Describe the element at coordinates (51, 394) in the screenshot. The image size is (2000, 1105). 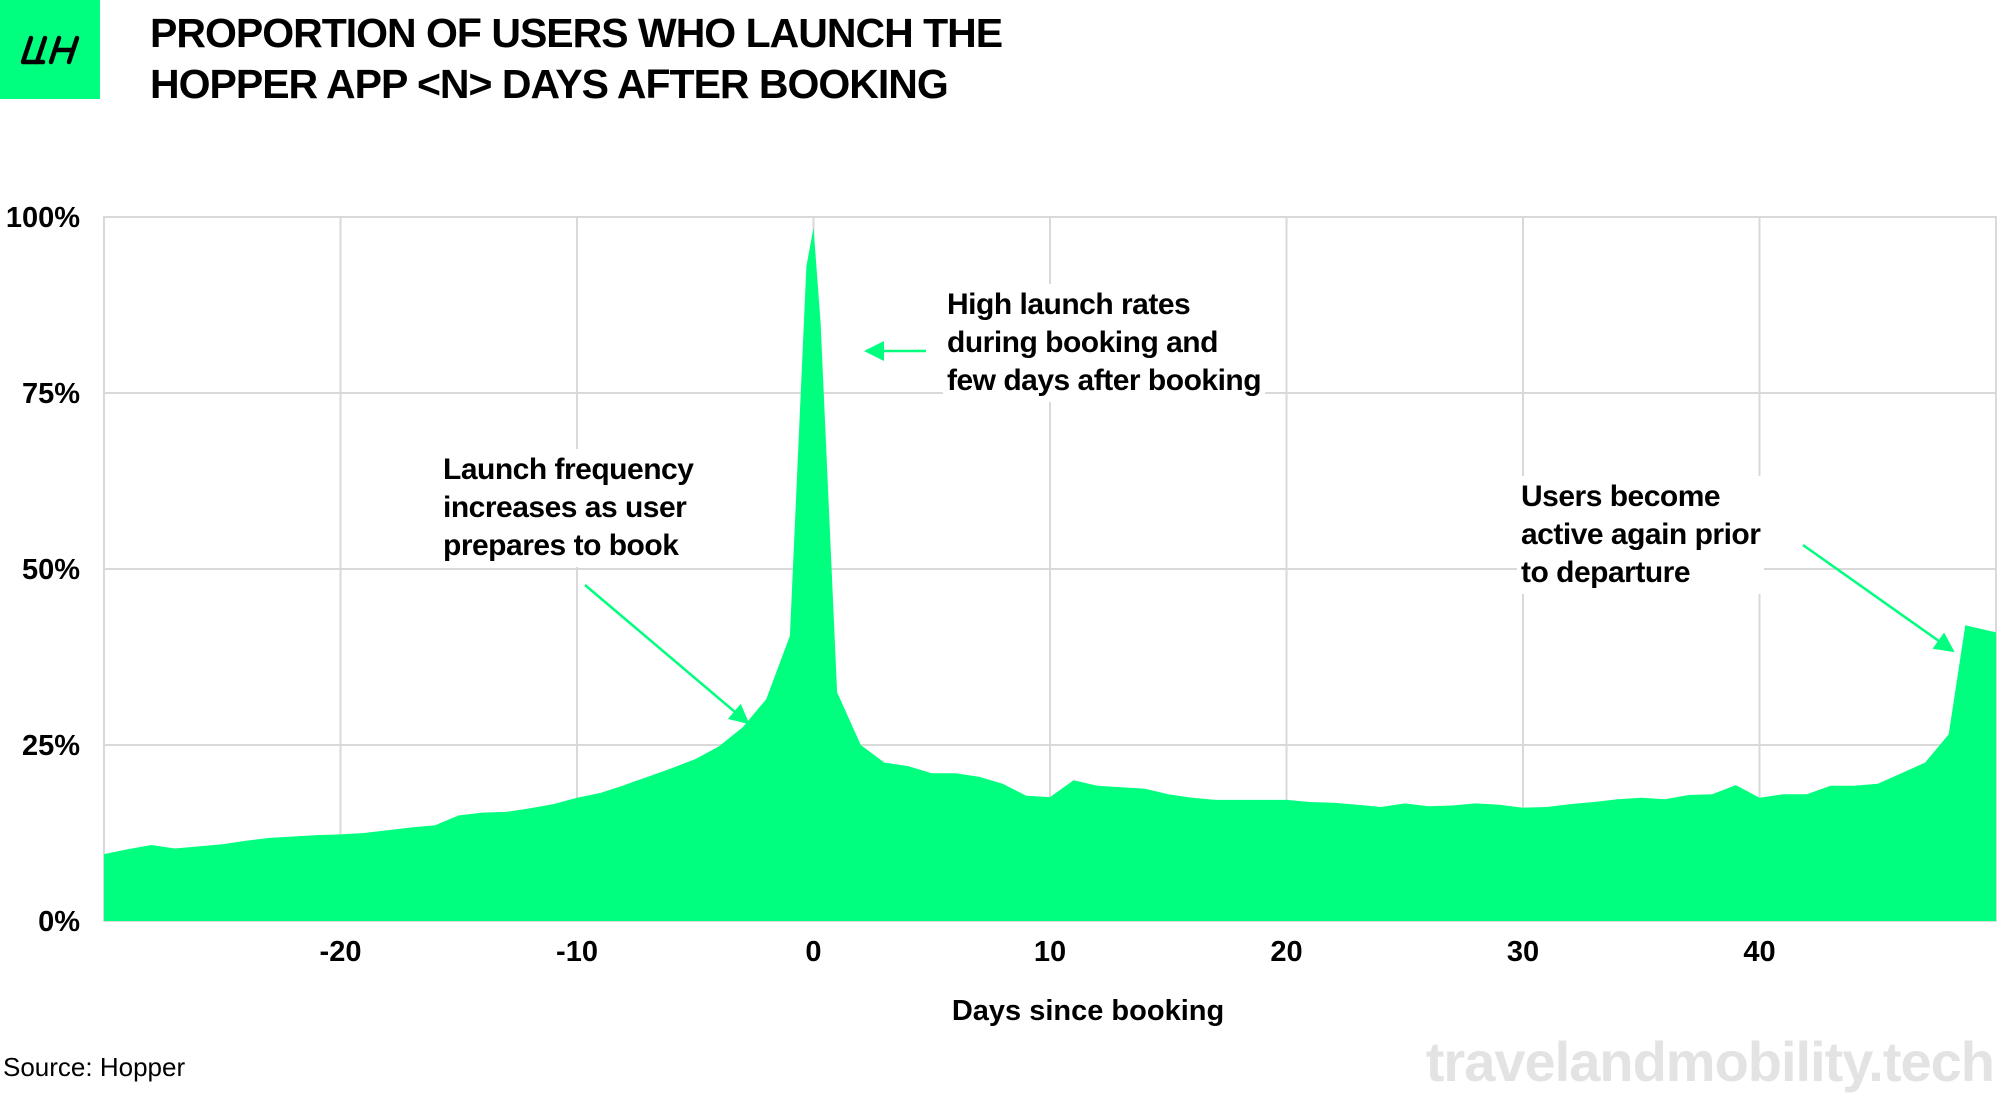
I see `y-tick-label: 75%` at that location.